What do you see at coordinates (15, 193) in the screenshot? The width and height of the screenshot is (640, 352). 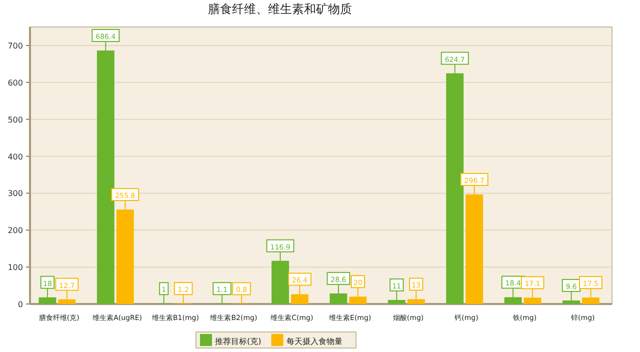 I see `y-tick-label: 300` at bounding box center [15, 193].